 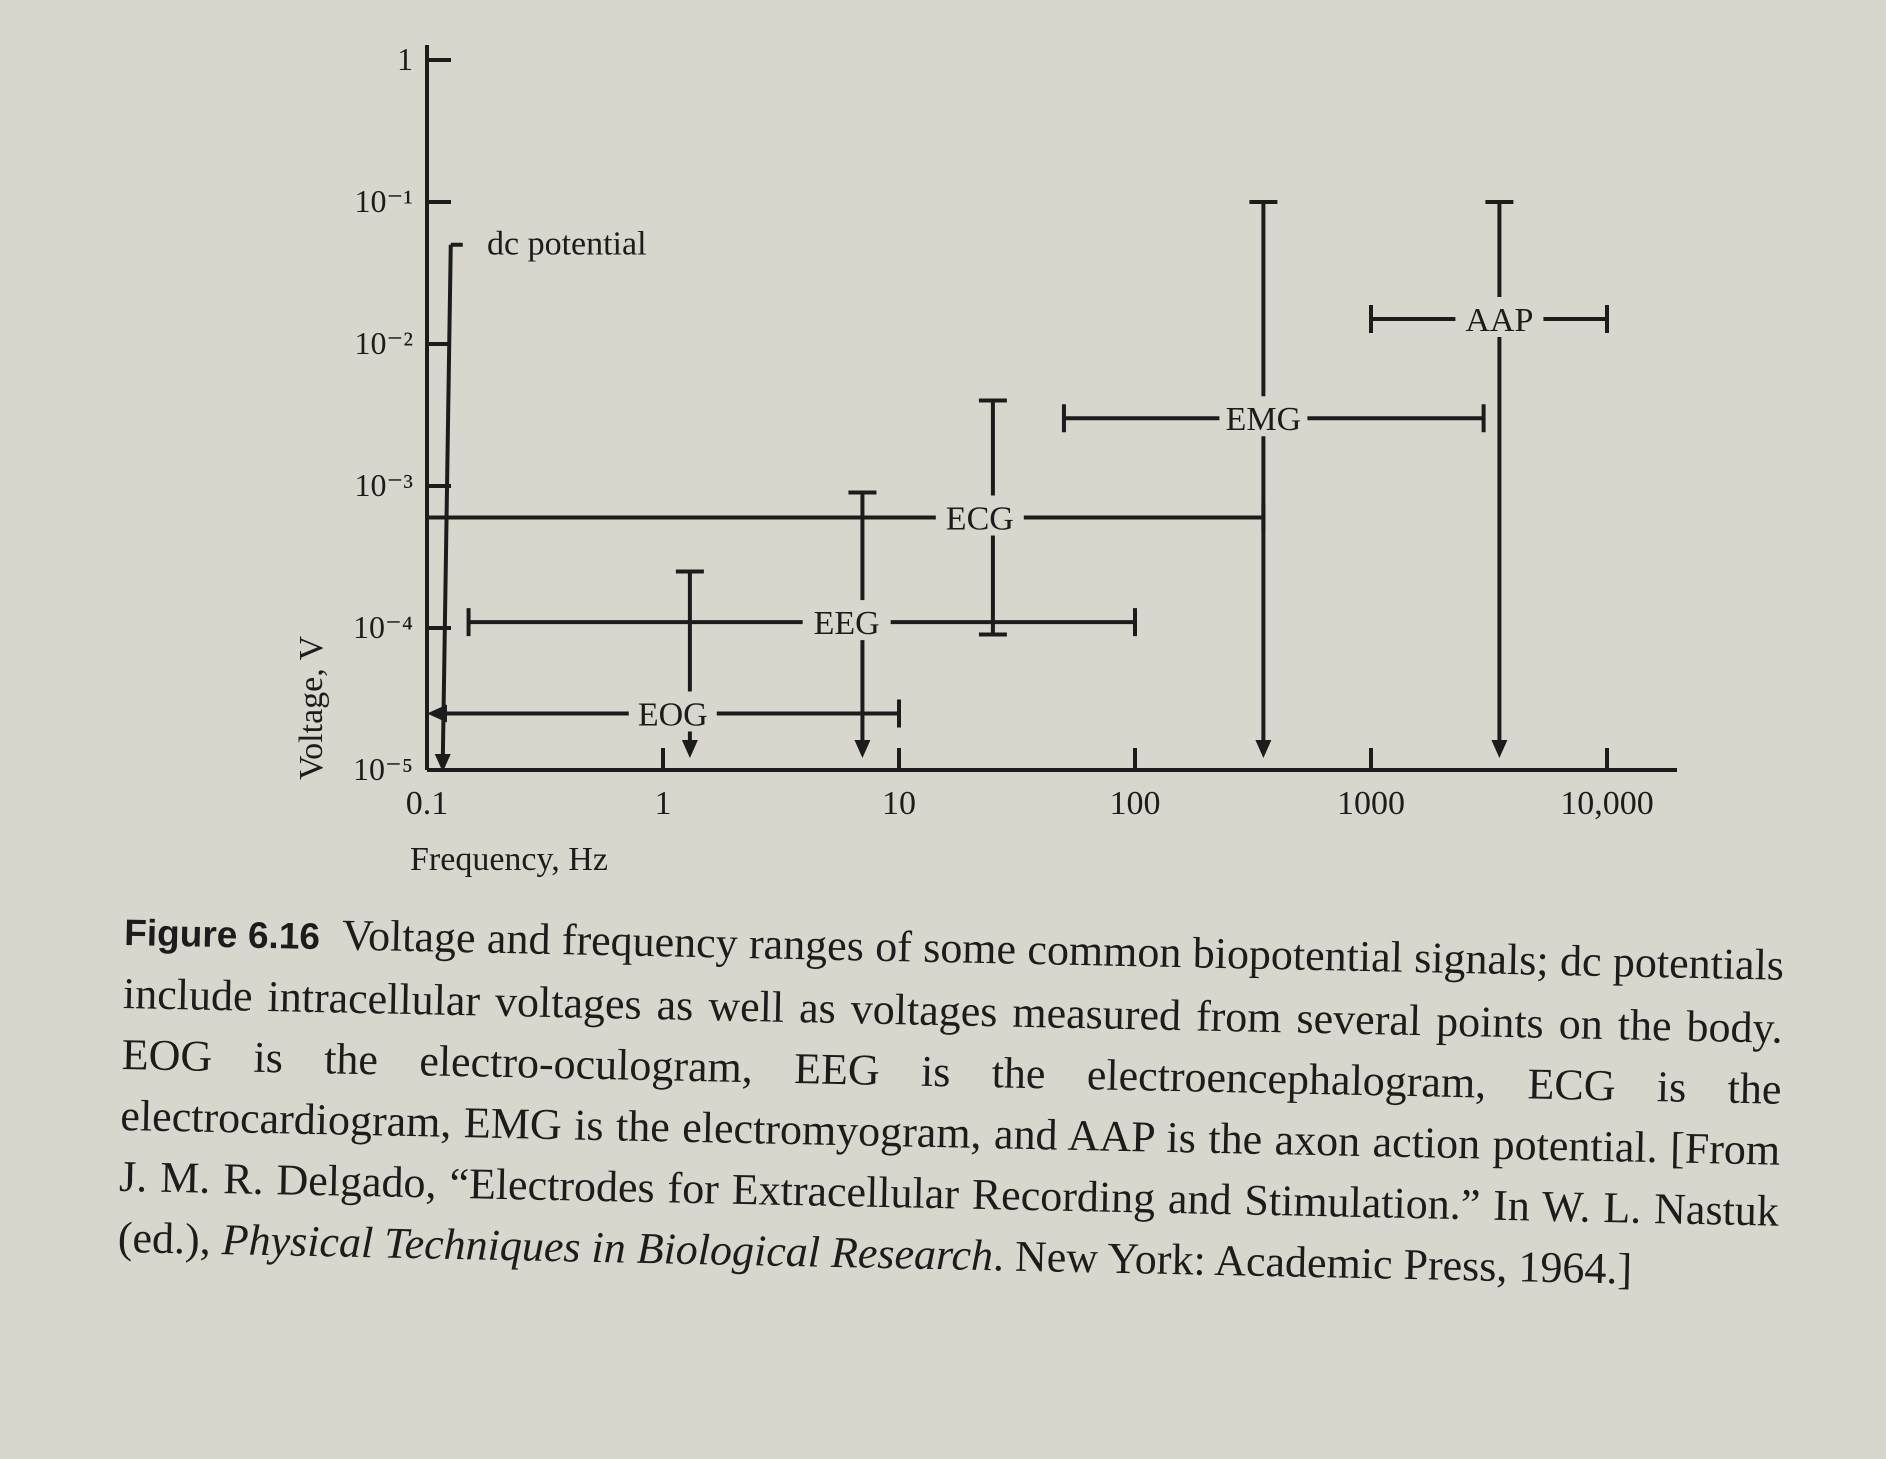 What do you see at coordinates (1264, 419) in the screenshot?
I see `series-label: EMG` at bounding box center [1264, 419].